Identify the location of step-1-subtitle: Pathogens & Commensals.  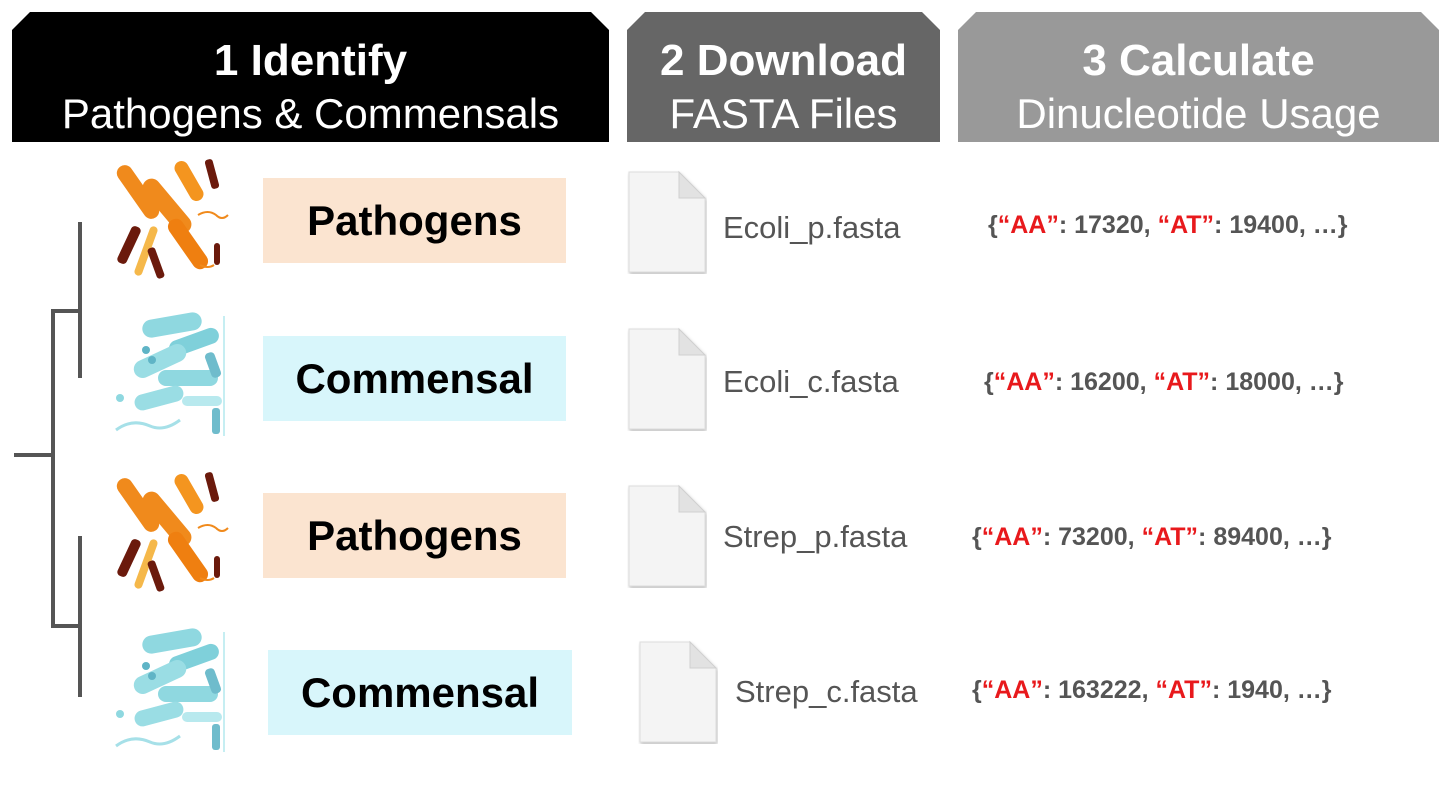
(310, 113).